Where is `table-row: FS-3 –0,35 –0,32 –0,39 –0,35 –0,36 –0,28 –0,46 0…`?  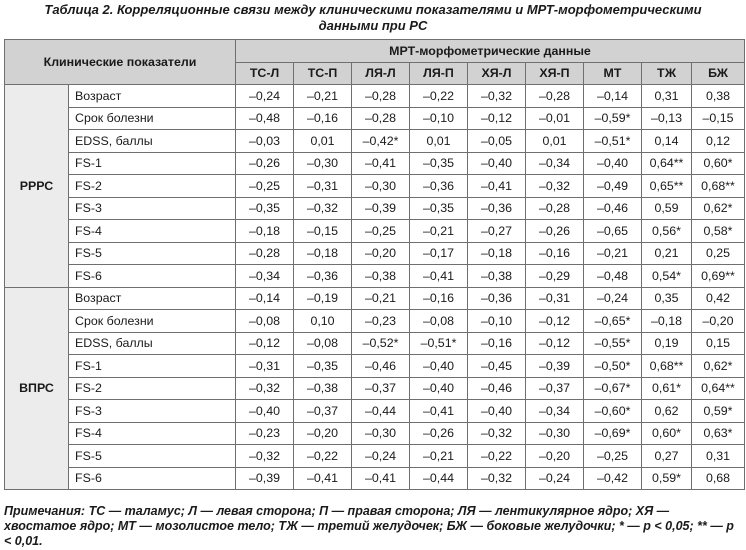 table-row: FS-3 –0,35 –0,32 –0,39 –0,35 –0,36 –0,28 –0,46 0… is located at coordinates (375, 208).